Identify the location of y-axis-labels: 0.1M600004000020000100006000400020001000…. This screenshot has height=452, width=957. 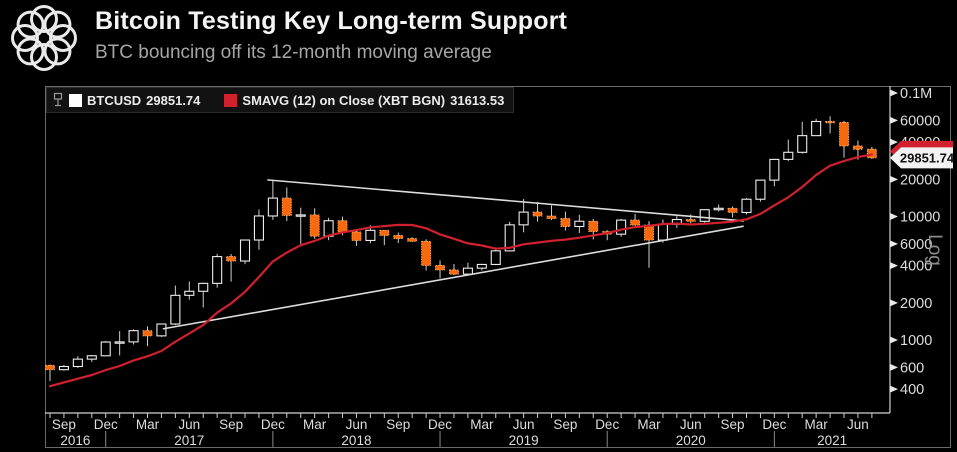
(915, 242).